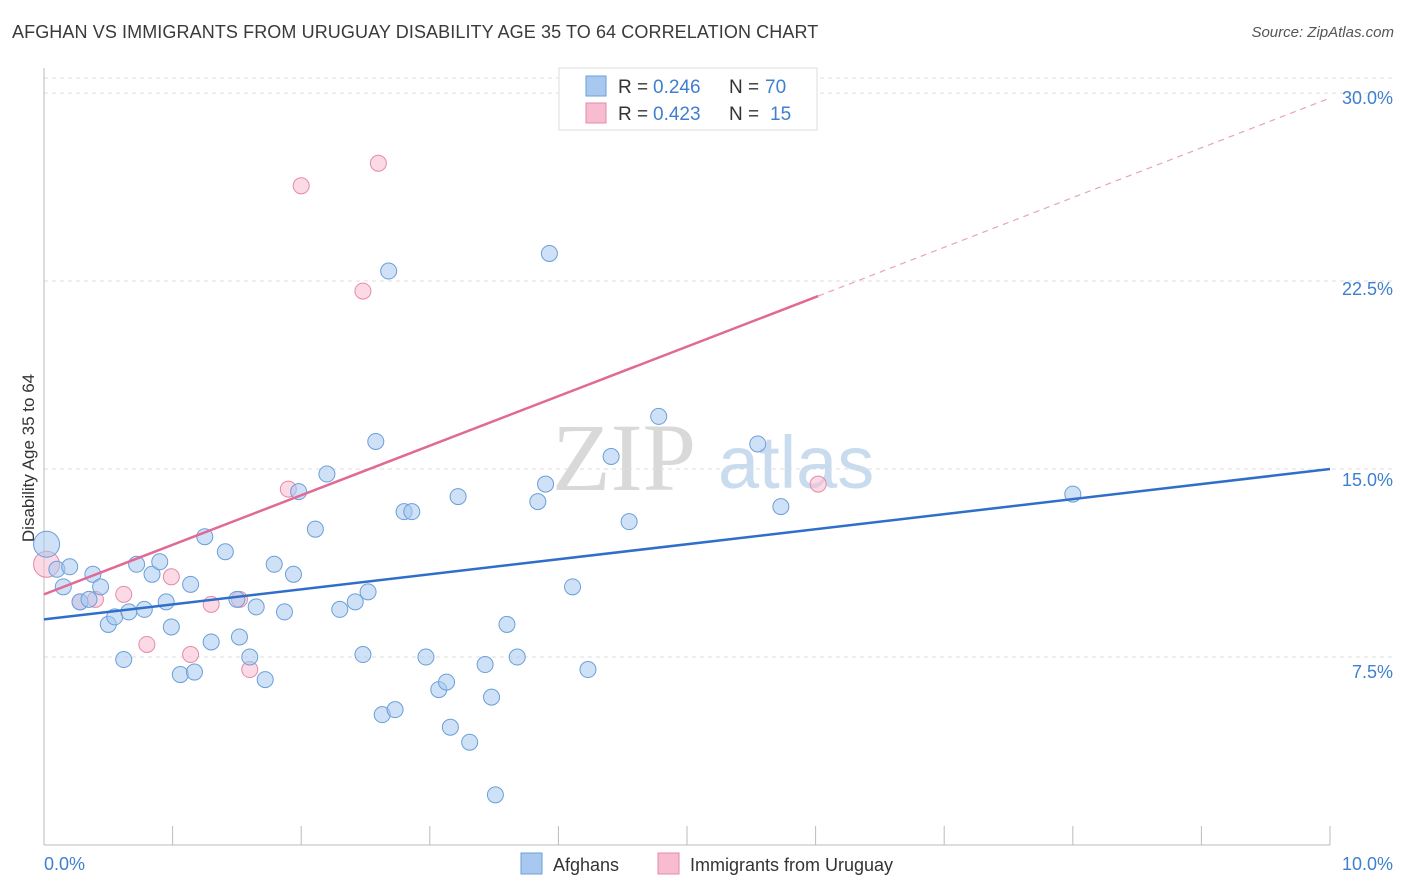 The image size is (1406, 892). I want to click on y-tick-label-15: 15.0%, so click(1367, 480).